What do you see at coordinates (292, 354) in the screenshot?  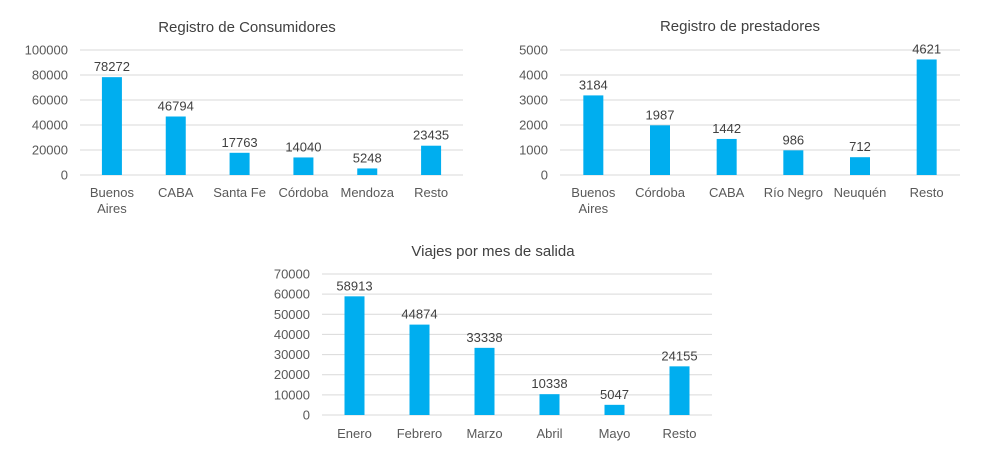 I see `y-tick-label: 30000` at bounding box center [292, 354].